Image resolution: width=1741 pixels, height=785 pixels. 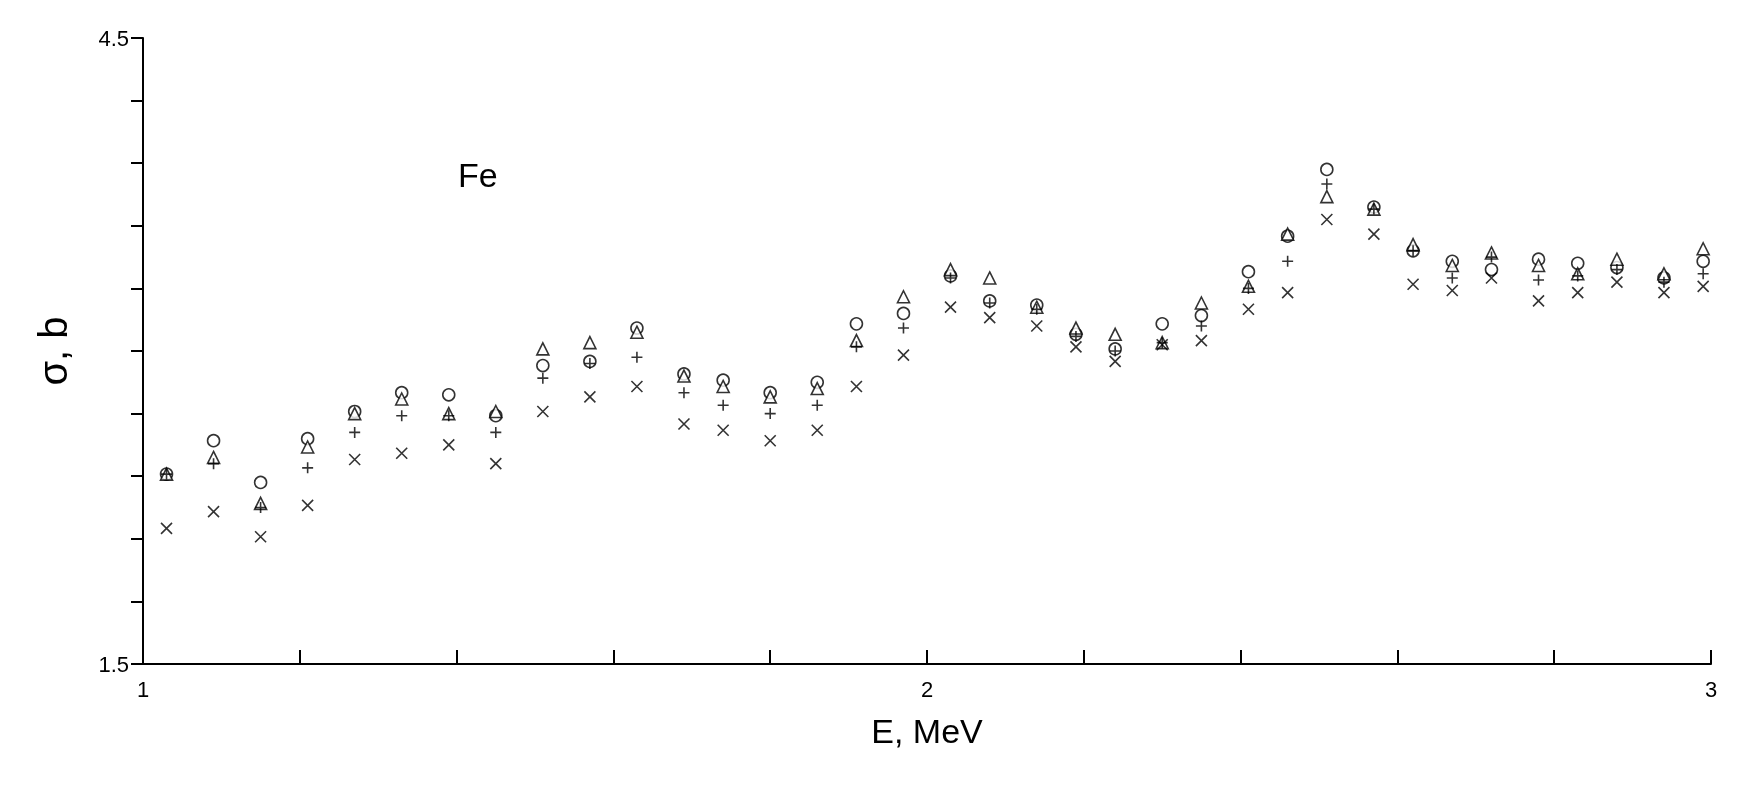 What do you see at coordinates (53, 351) in the screenshot?
I see `y-axis-title: σ, b` at bounding box center [53, 351].